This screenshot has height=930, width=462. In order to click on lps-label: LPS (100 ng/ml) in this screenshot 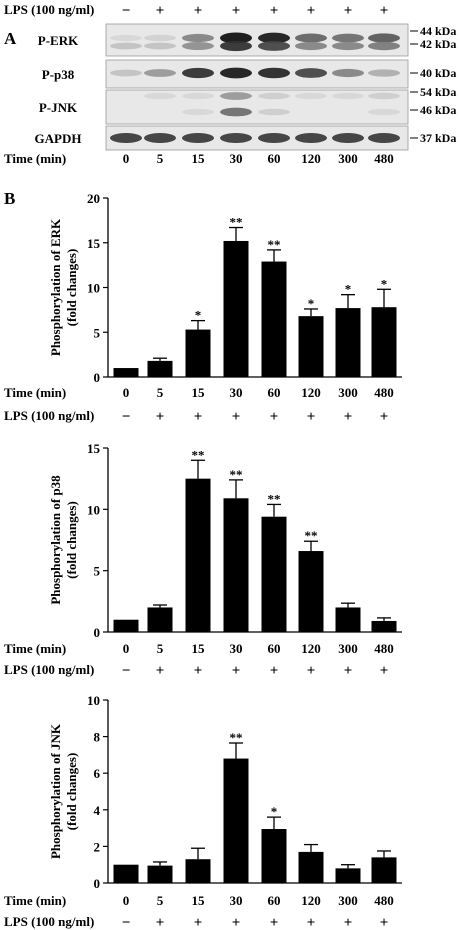, I will do `click(49, 415)`.